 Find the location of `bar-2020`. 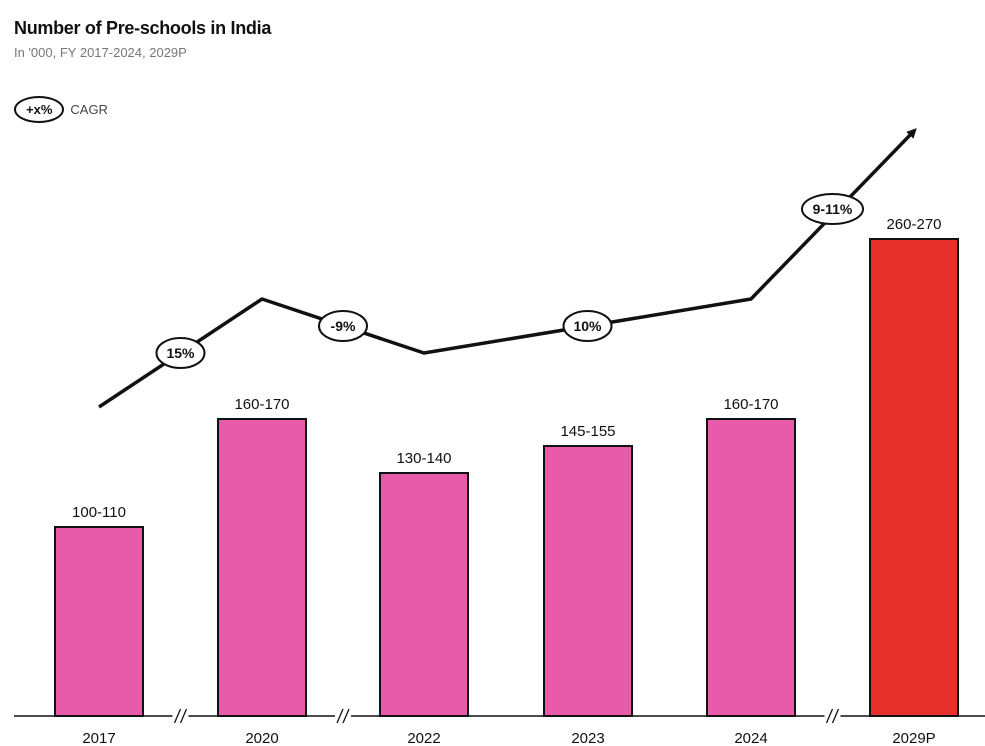

bar-2020 is located at coordinates (262, 567).